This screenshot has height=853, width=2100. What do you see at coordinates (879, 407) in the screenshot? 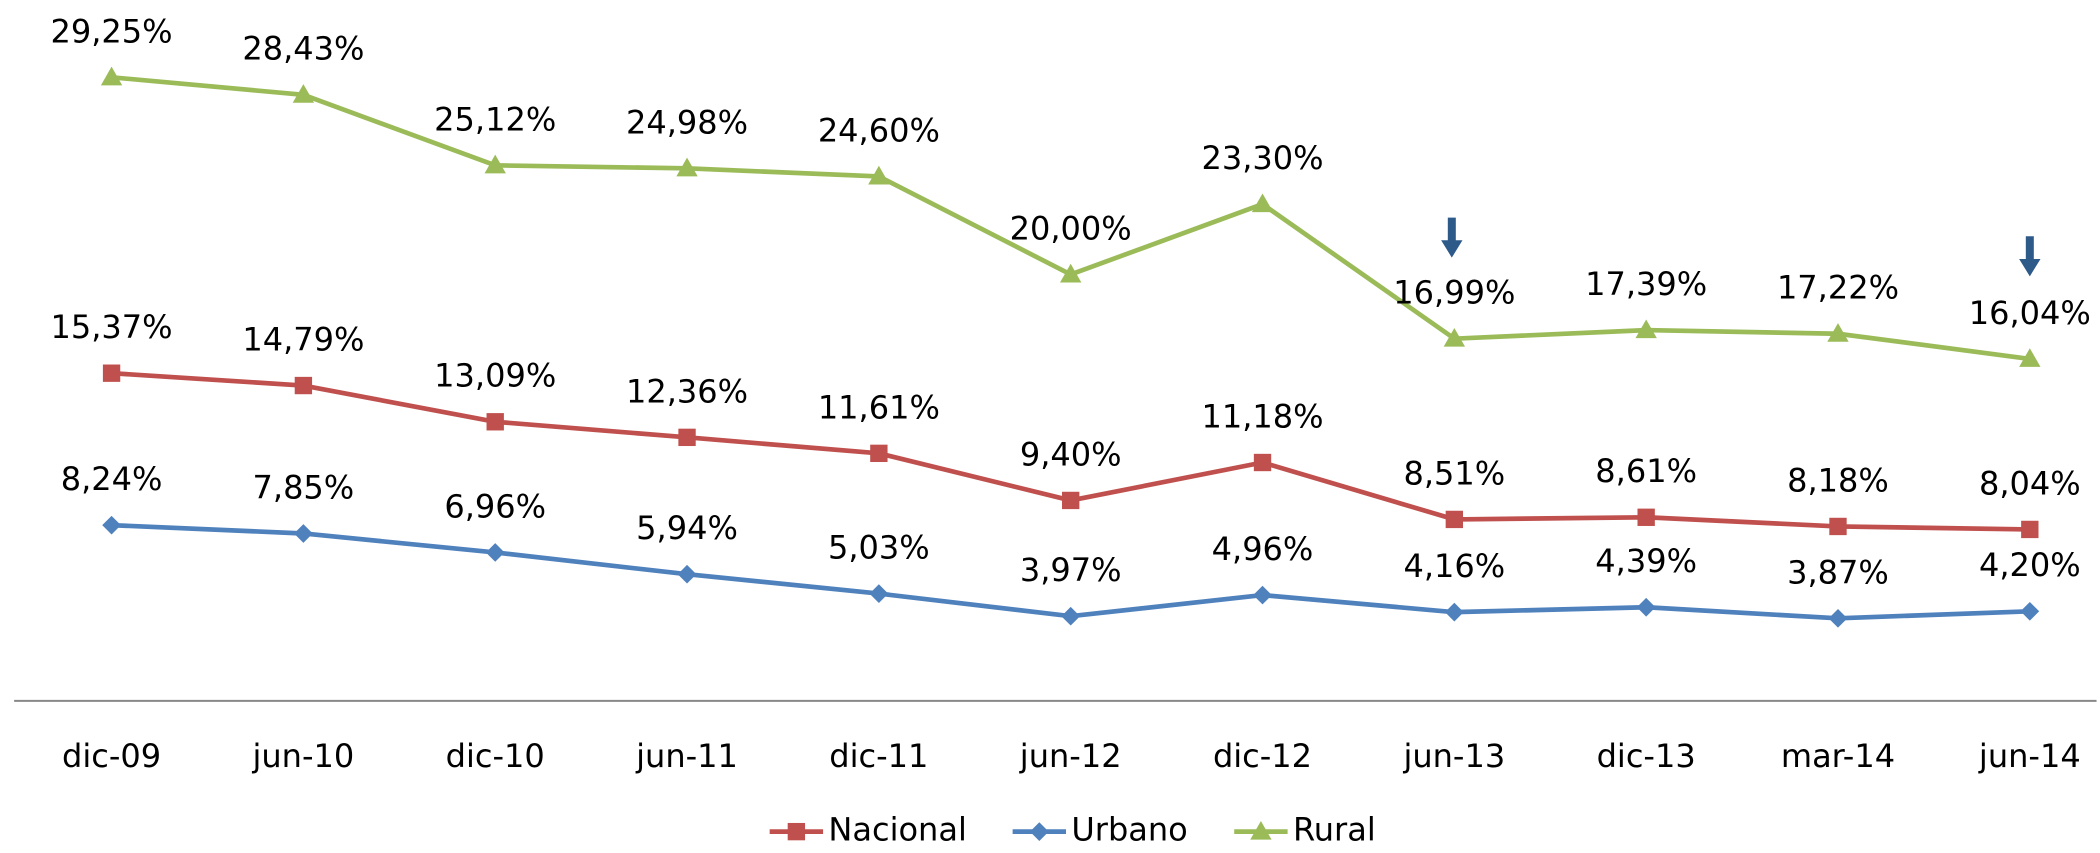
I see `data-label: 11,61%` at bounding box center [879, 407].